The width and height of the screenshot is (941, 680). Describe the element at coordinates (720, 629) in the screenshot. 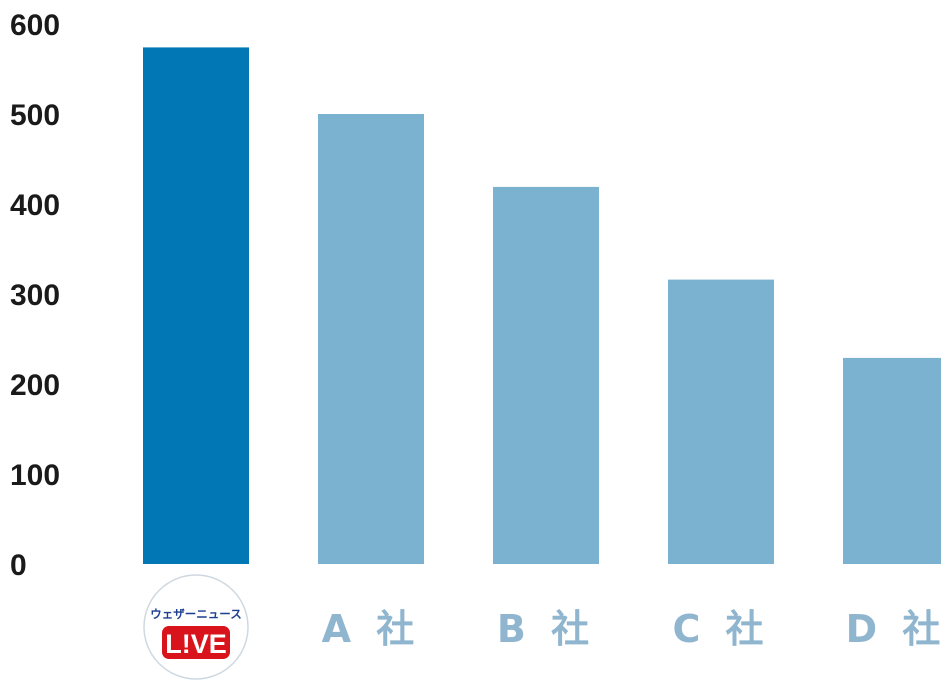

I see `x-tick-label: C 社` at that location.